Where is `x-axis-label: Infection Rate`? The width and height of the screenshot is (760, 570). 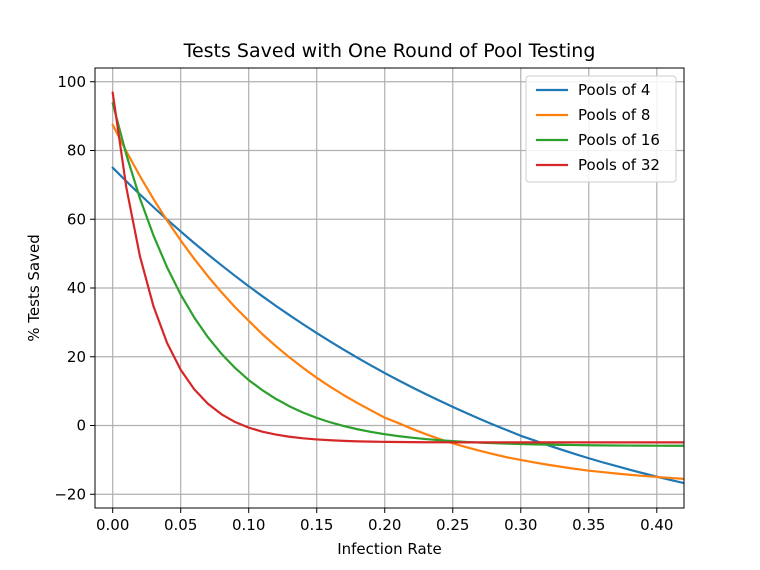 x-axis-label: Infection Rate is located at coordinates (389, 549).